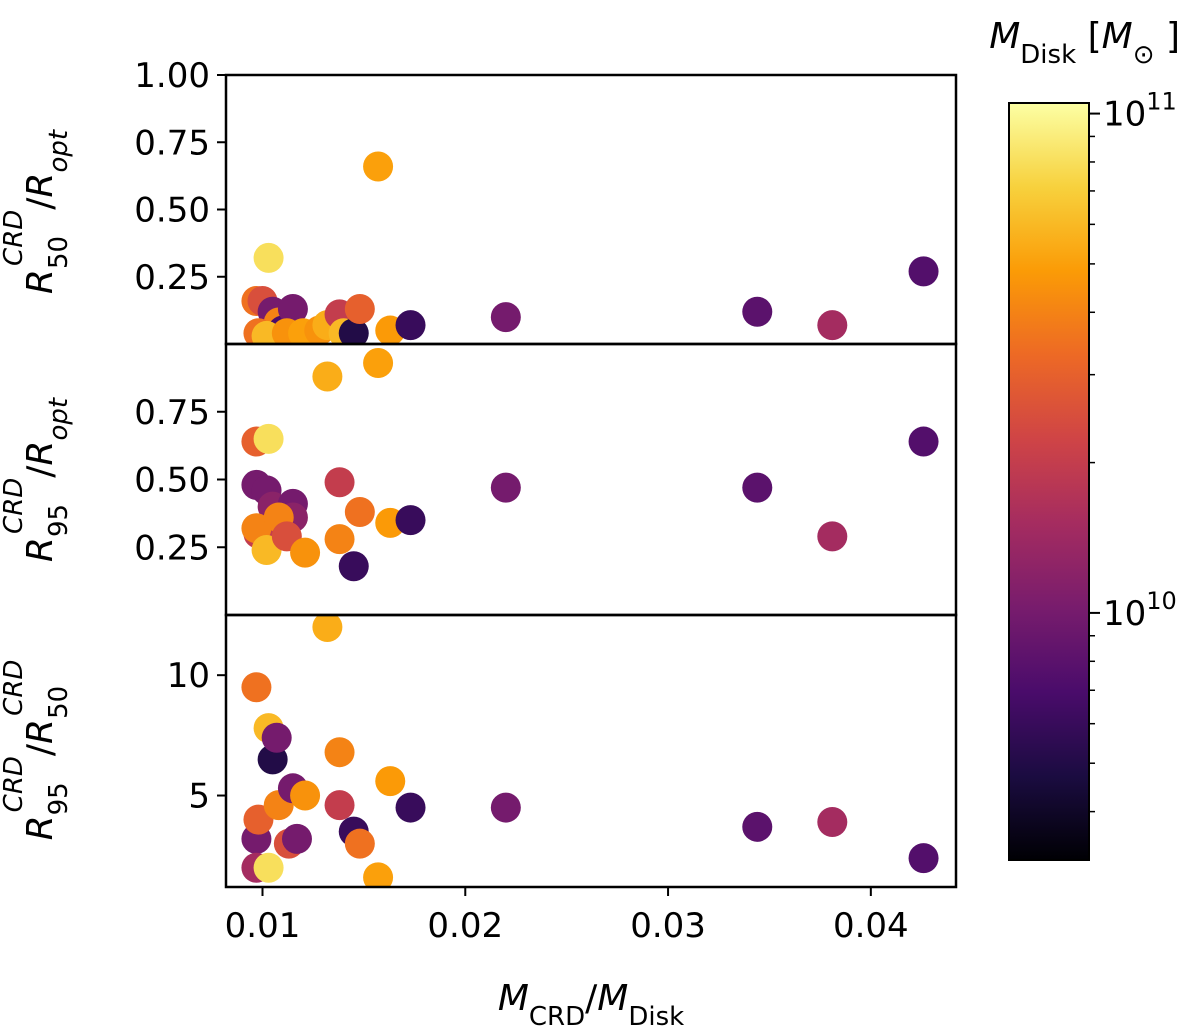 Image resolution: width=1200 pixels, height=1032 pixels. What do you see at coordinates (37, 750) in the screenshot?
I see `y-axis-label-bottom: R95CRD/R50CRD` at bounding box center [37, 750].